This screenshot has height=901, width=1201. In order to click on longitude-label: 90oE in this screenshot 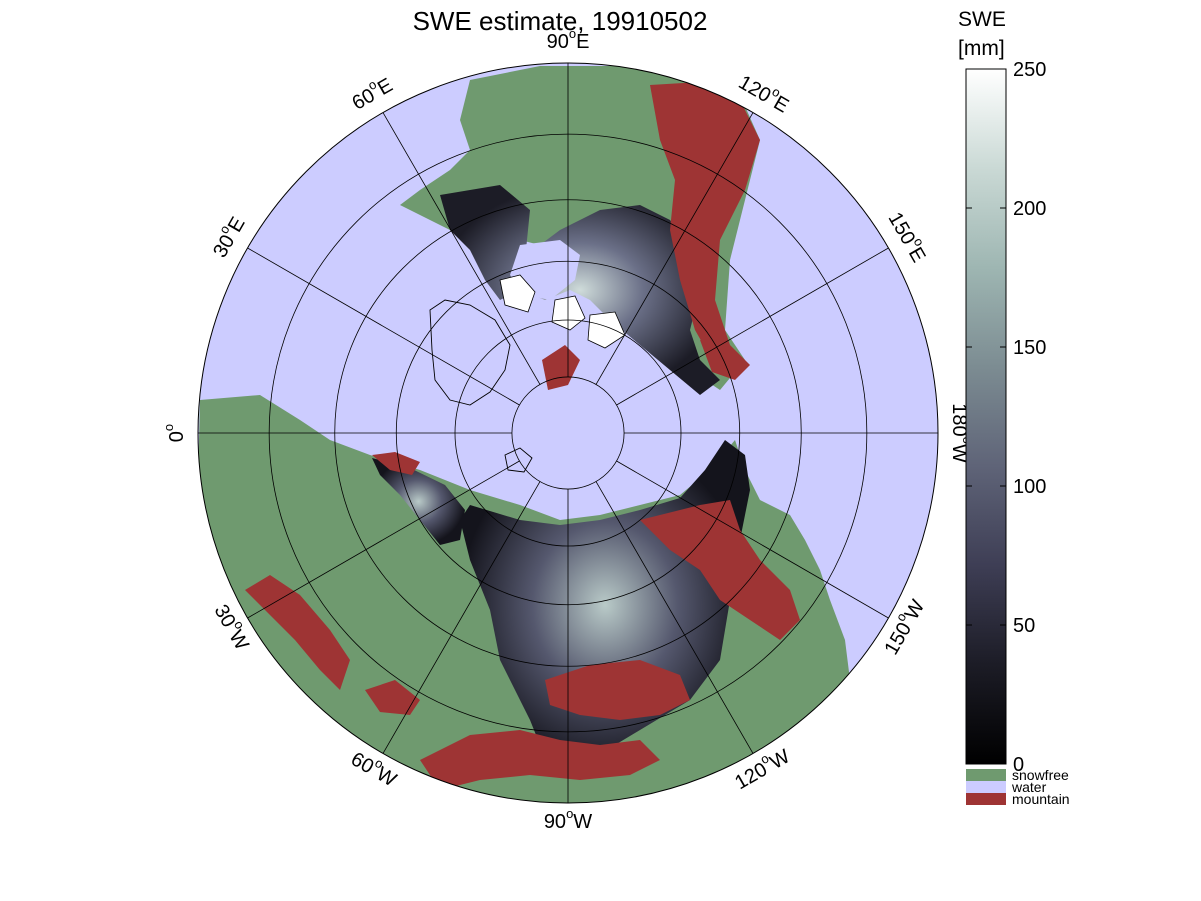, I will do `click(568, 39)`.